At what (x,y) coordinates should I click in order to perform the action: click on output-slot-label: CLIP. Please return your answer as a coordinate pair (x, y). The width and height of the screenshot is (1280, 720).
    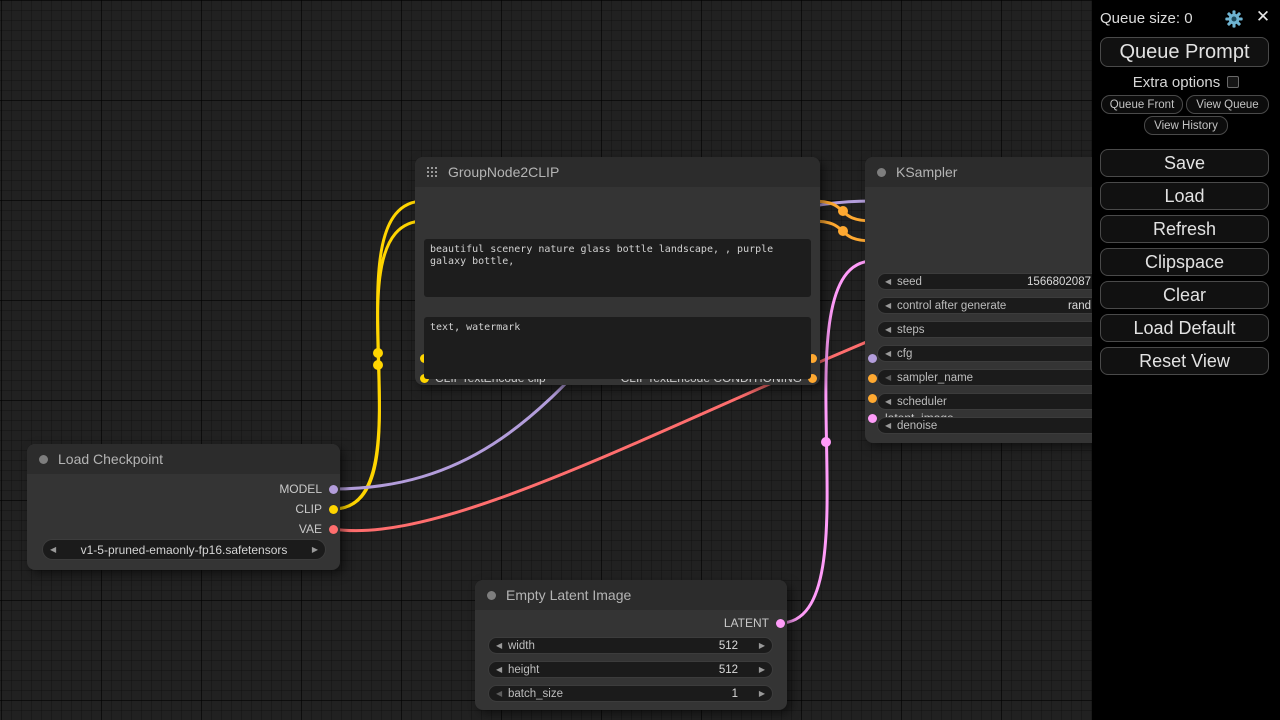
    Looking at the image, I should click on (308, 509).